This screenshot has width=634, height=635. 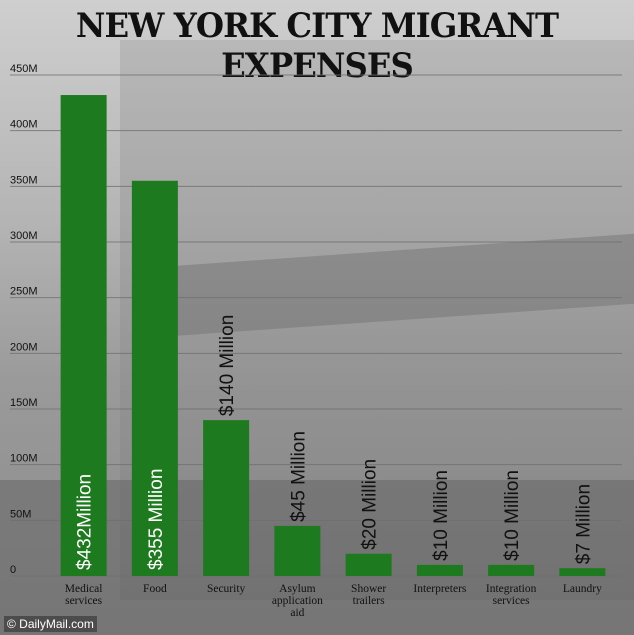 What do you see at coordinates (156, 519) in the screenshot?
I see `data-label: $355 Million` at bounding box center [156, 519].